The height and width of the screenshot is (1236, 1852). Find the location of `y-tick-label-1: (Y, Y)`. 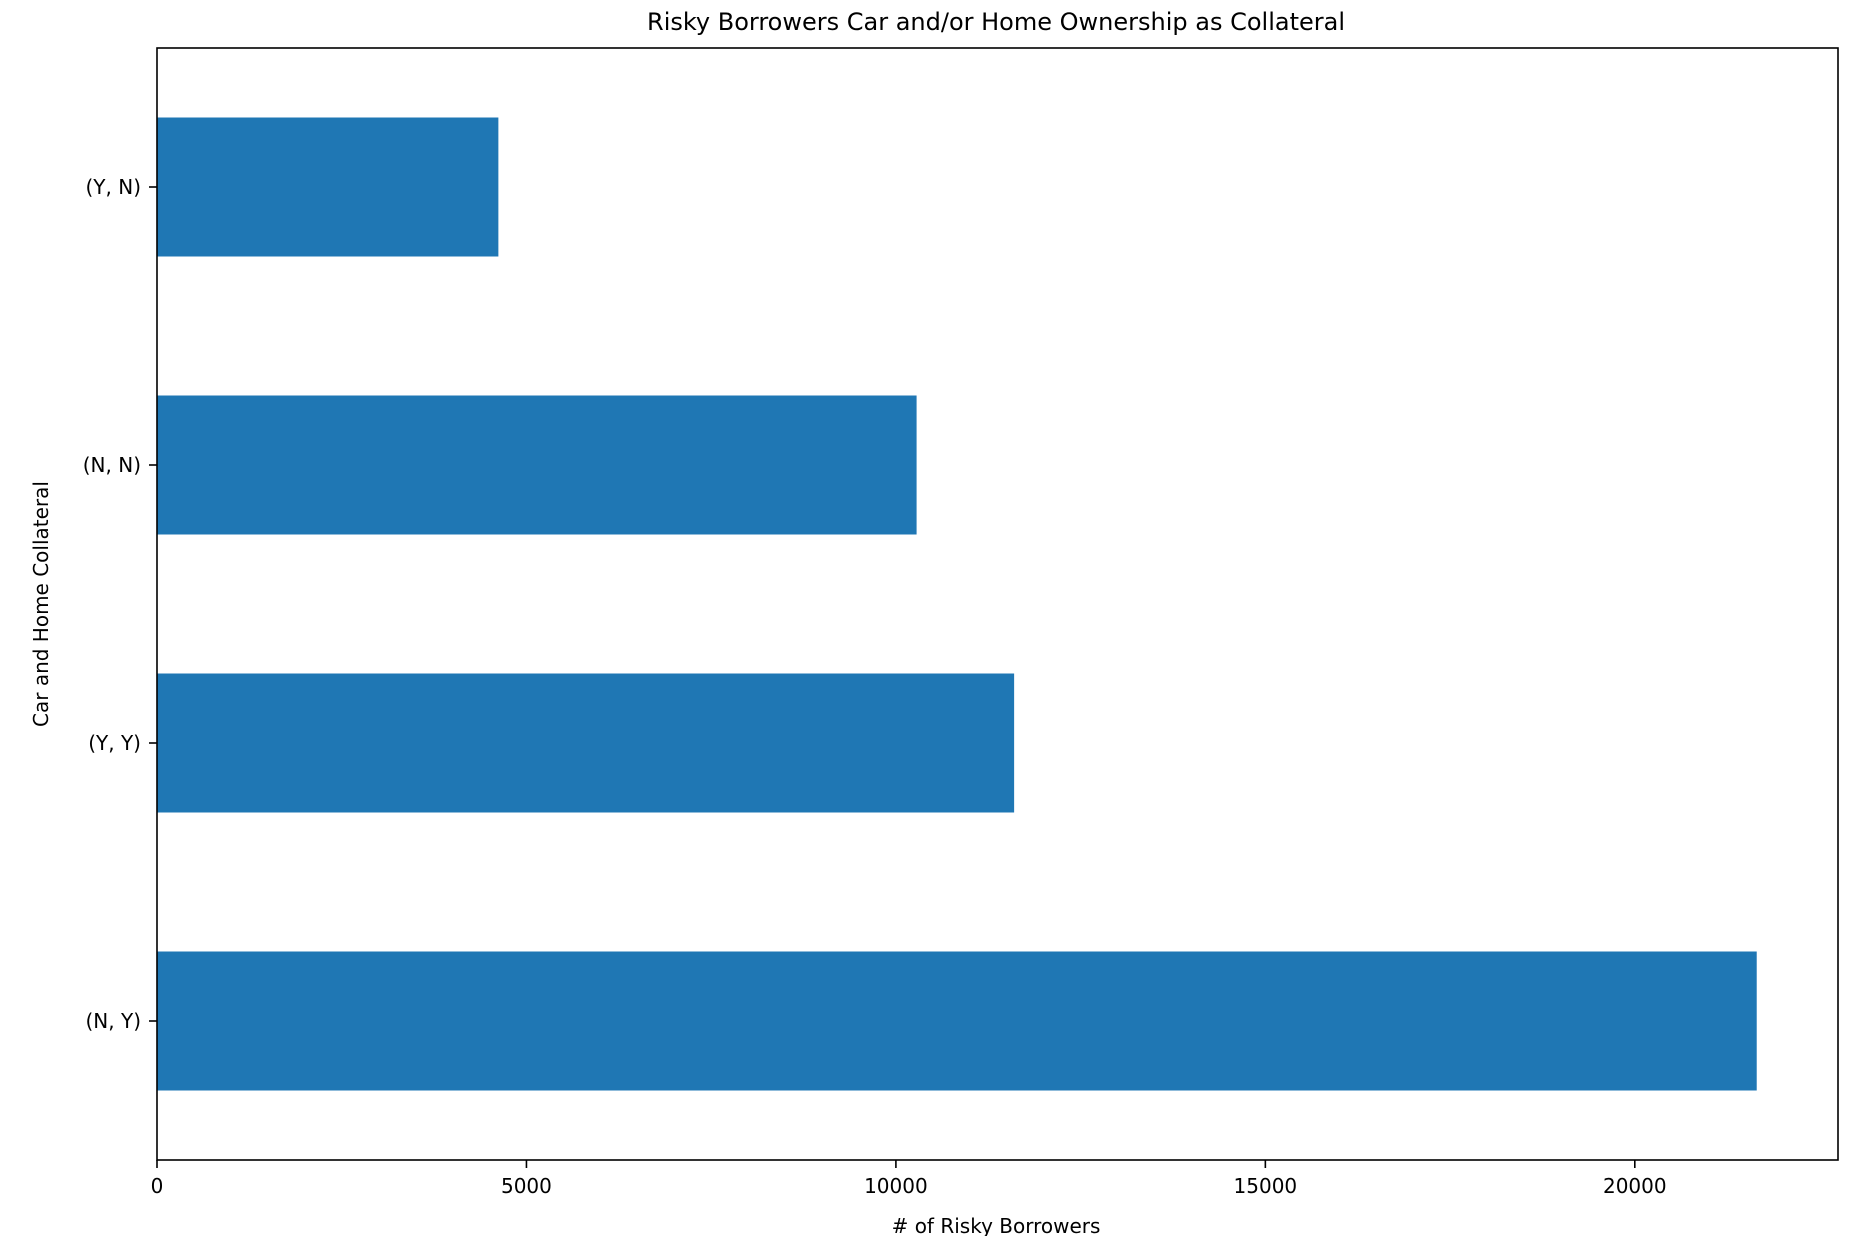

y-tick-label-1: (Y, Y) is located at coordinates (114, 743).